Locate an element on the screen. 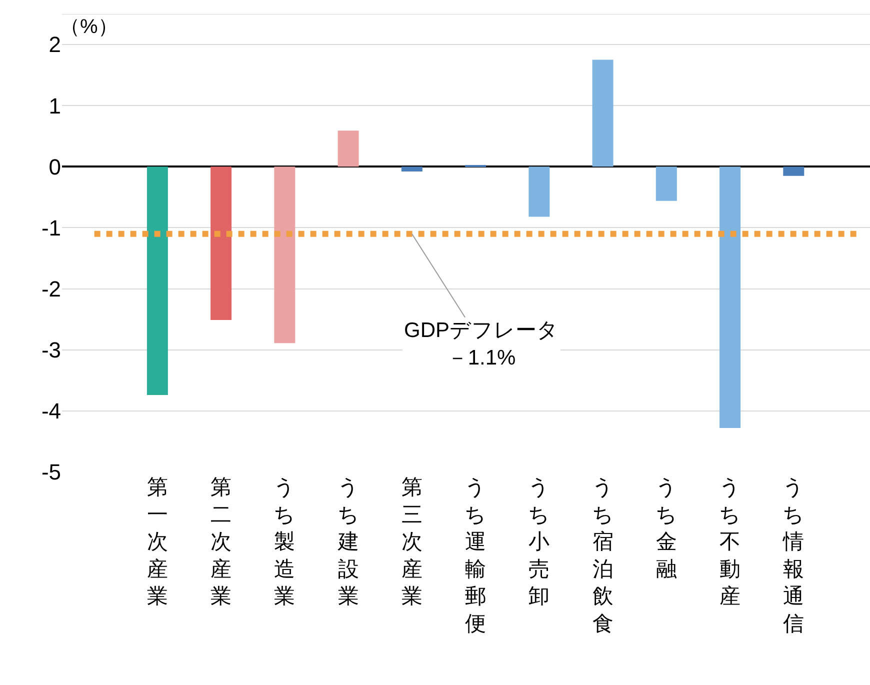  x-tick-label: うち宿泊飲食 is located at coordinates (603, 556).